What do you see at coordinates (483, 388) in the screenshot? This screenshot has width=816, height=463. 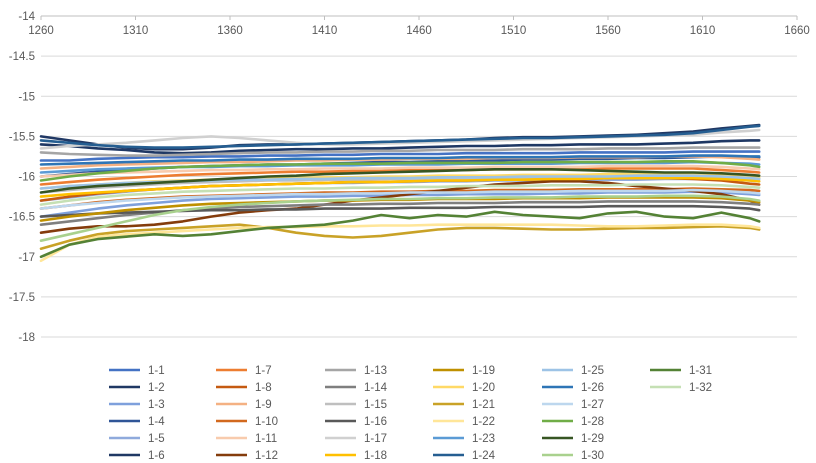 I see `legend-label: 1-20` at bounding box center [483, 388].